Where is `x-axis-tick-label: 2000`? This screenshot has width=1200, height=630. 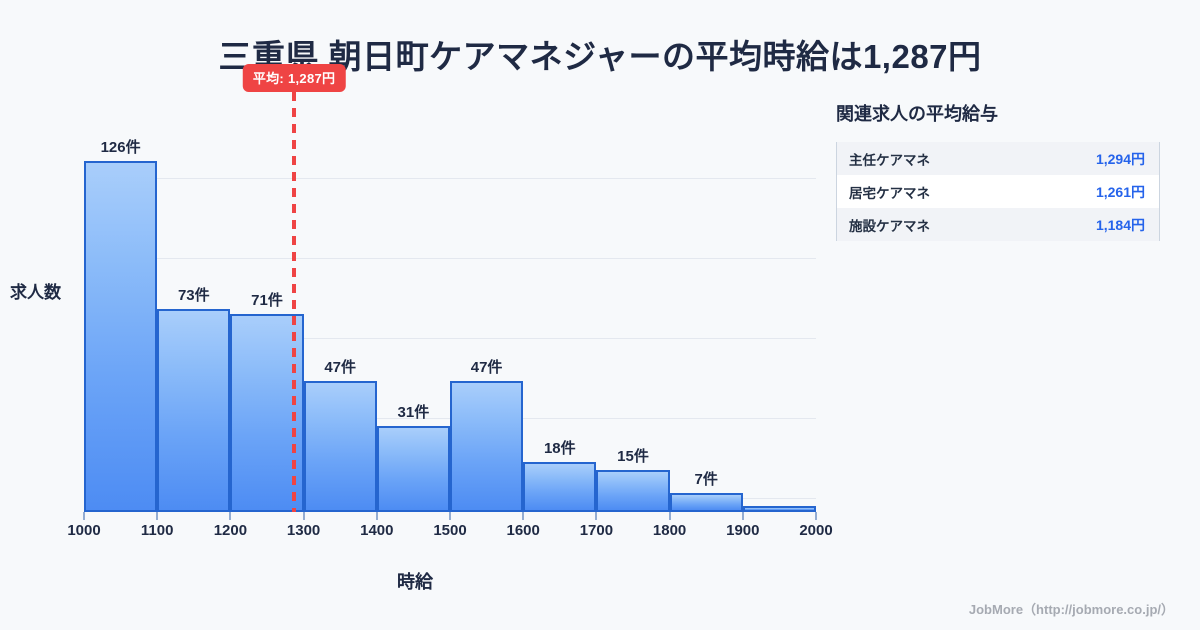 x-axis-tick-label: 2000 is located at coordinates (816, 530).